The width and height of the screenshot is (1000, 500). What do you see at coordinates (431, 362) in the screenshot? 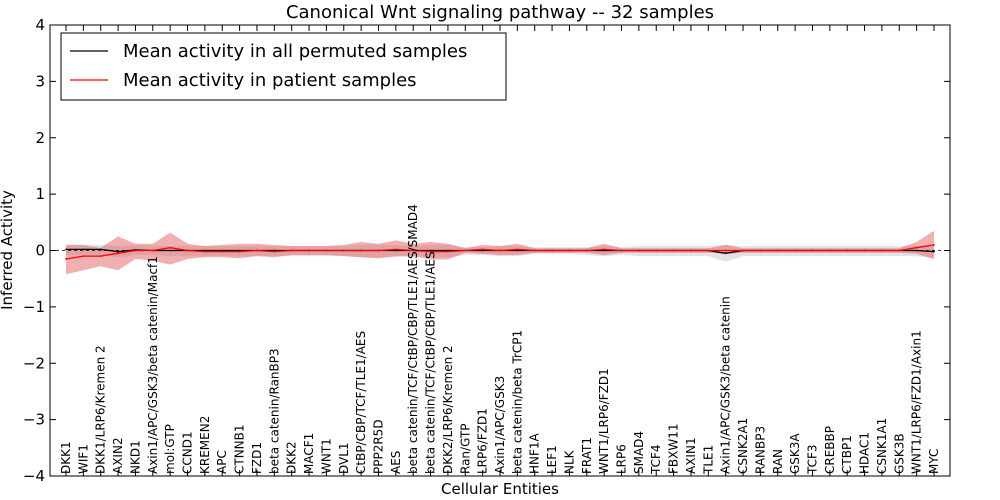
I see `x-tick-label-21: beta catenin/TCF/CtBP/CBP/TLE1/AES` at bounding box center [431, 362].